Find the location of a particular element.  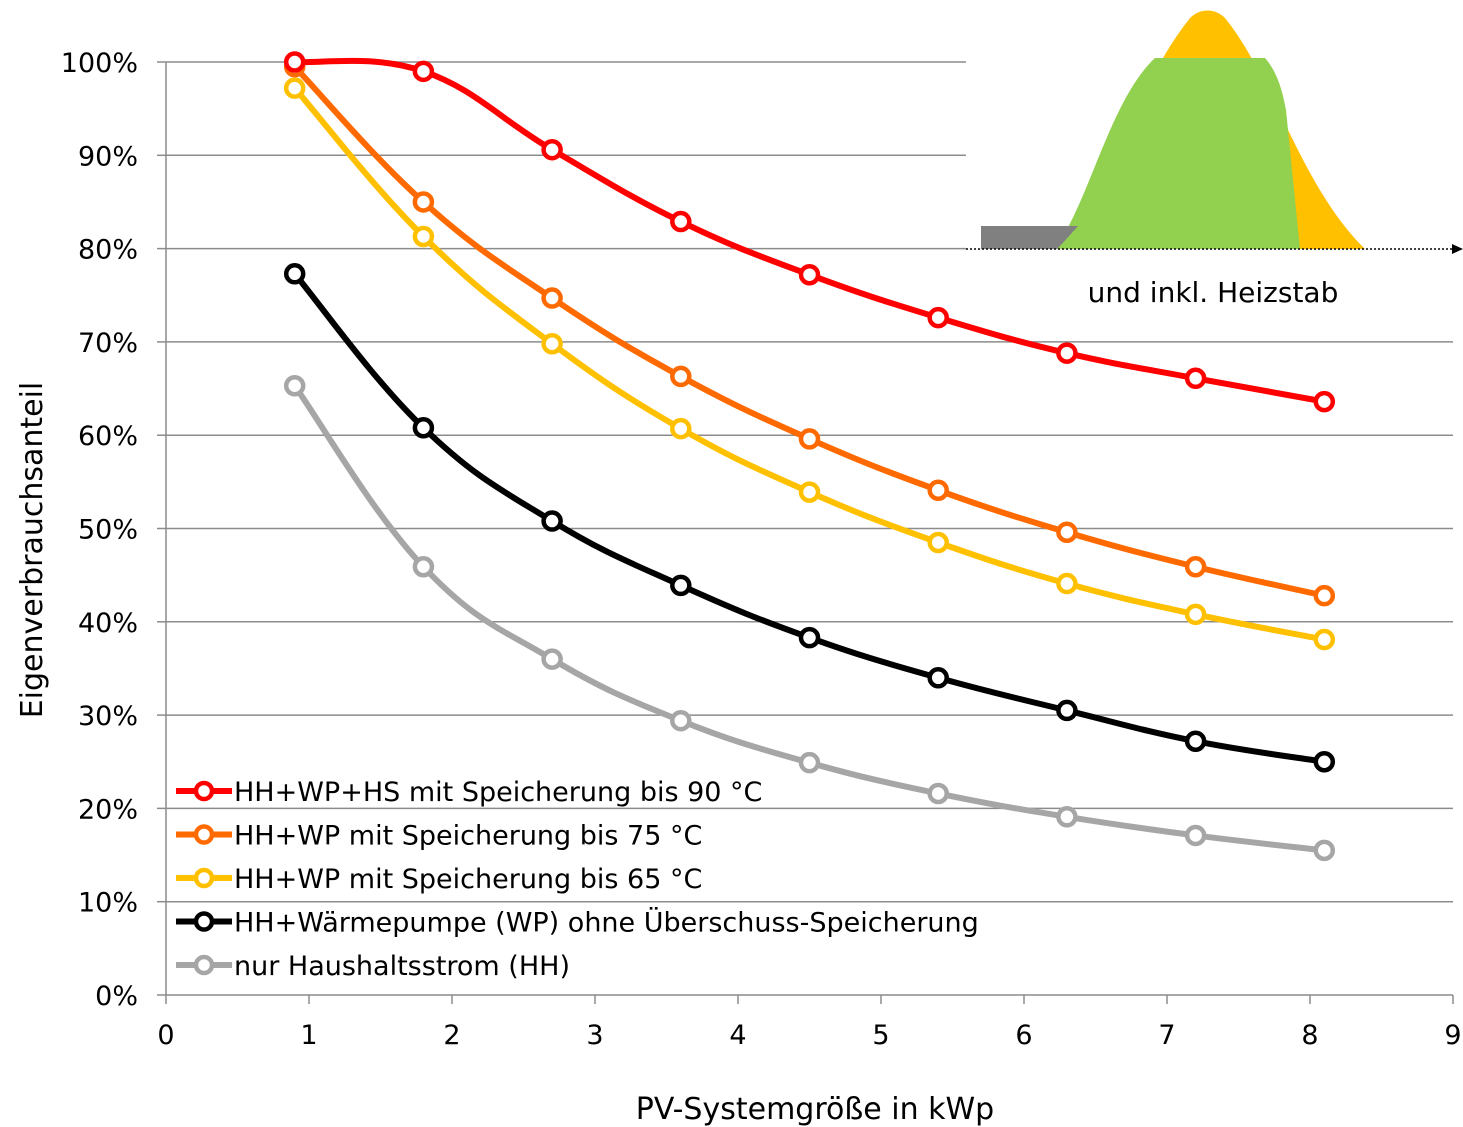

y-tick-label: 30% is located at coordinates (108, 716).